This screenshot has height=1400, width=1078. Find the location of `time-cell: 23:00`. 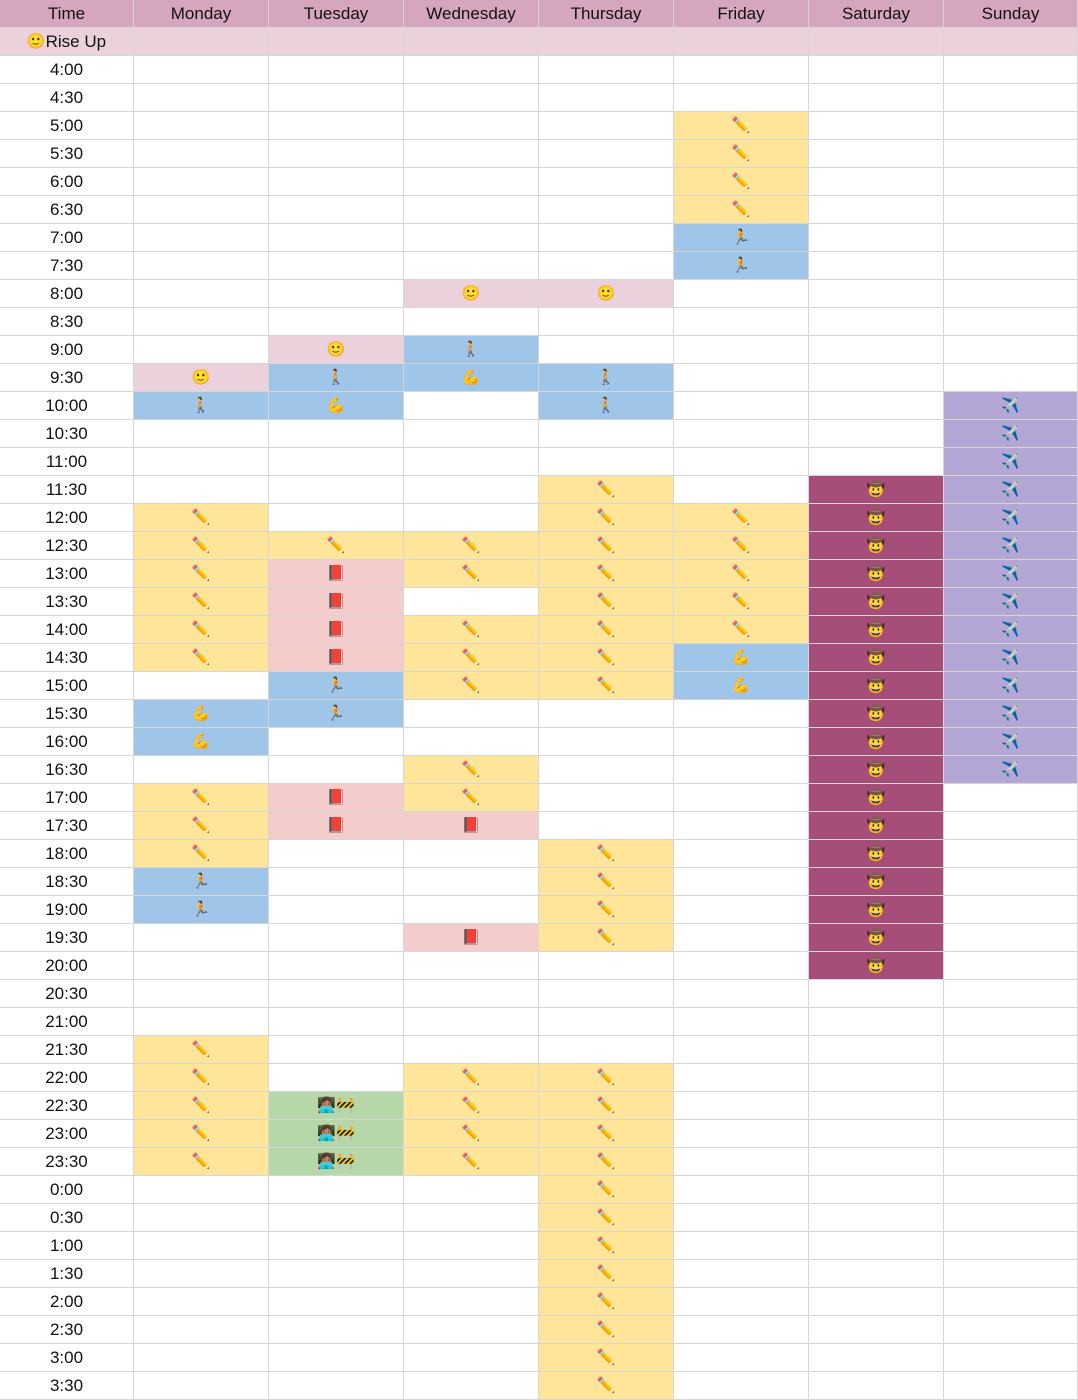

time-cell: 23:00 is located at coordinates (67, 1134).